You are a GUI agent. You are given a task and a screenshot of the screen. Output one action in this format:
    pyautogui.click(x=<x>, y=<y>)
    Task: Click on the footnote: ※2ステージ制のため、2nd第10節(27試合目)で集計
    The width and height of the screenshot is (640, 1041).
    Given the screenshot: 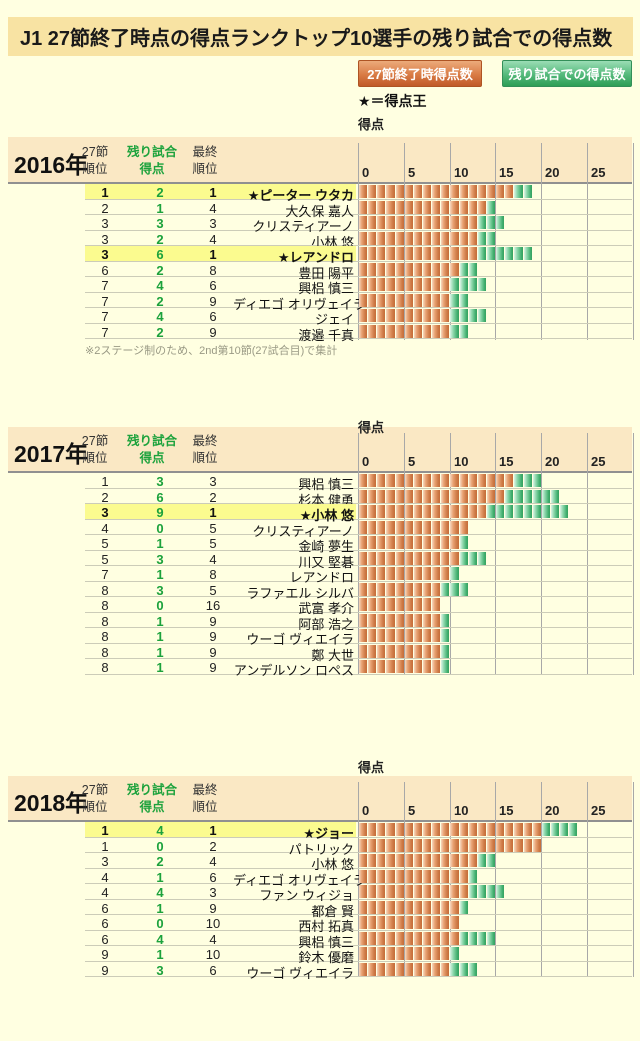 What is the action you would take?
    pyautogui.click(x=211, y=350)
    